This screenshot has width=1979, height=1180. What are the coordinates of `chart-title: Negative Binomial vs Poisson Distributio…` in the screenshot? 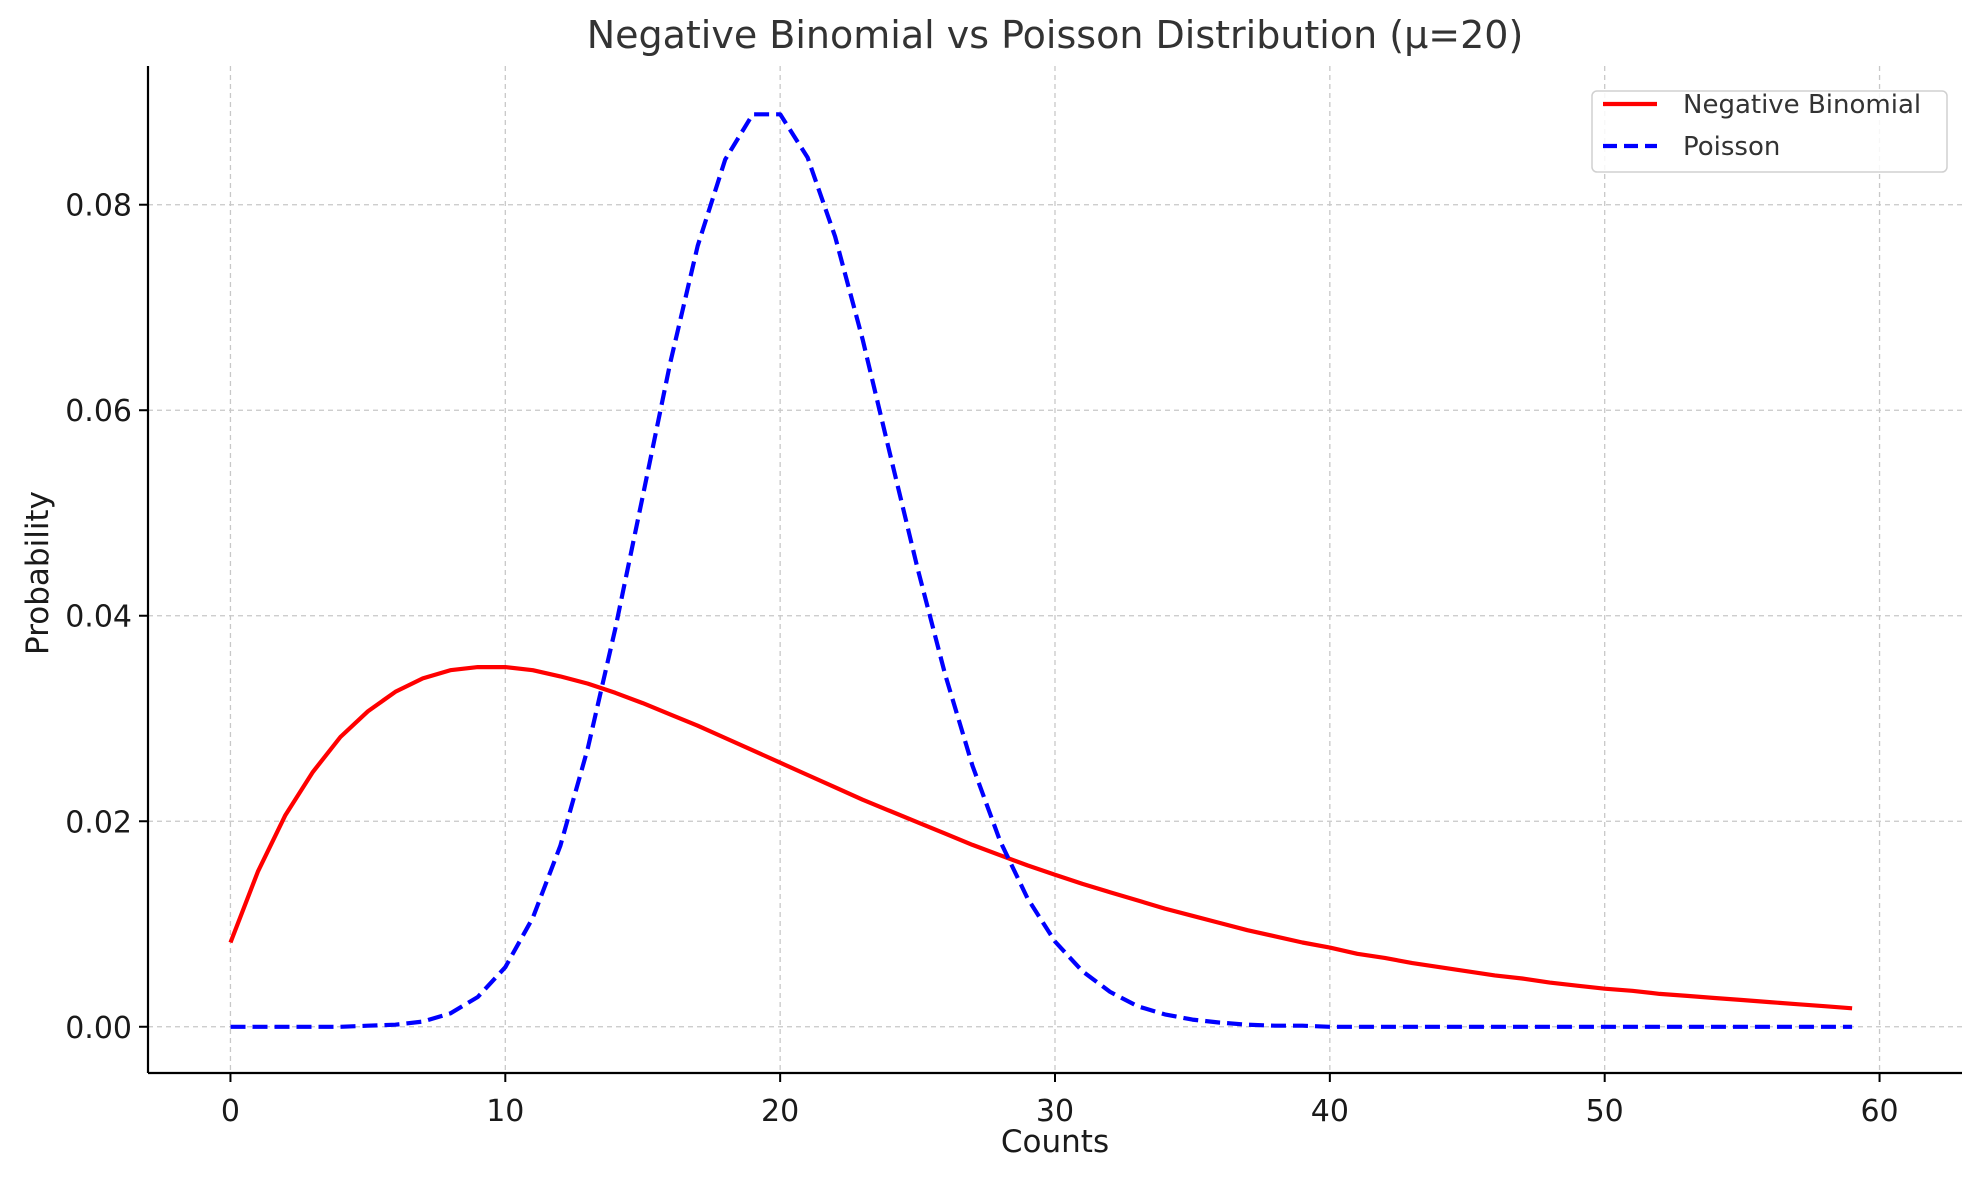 It's located at (1055, 35).